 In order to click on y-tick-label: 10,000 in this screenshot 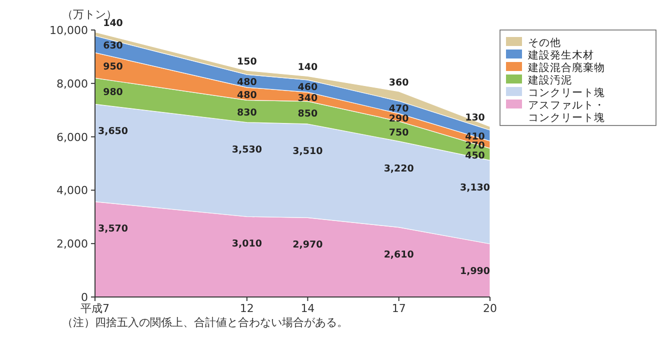, I will do `click(69, 30)`.